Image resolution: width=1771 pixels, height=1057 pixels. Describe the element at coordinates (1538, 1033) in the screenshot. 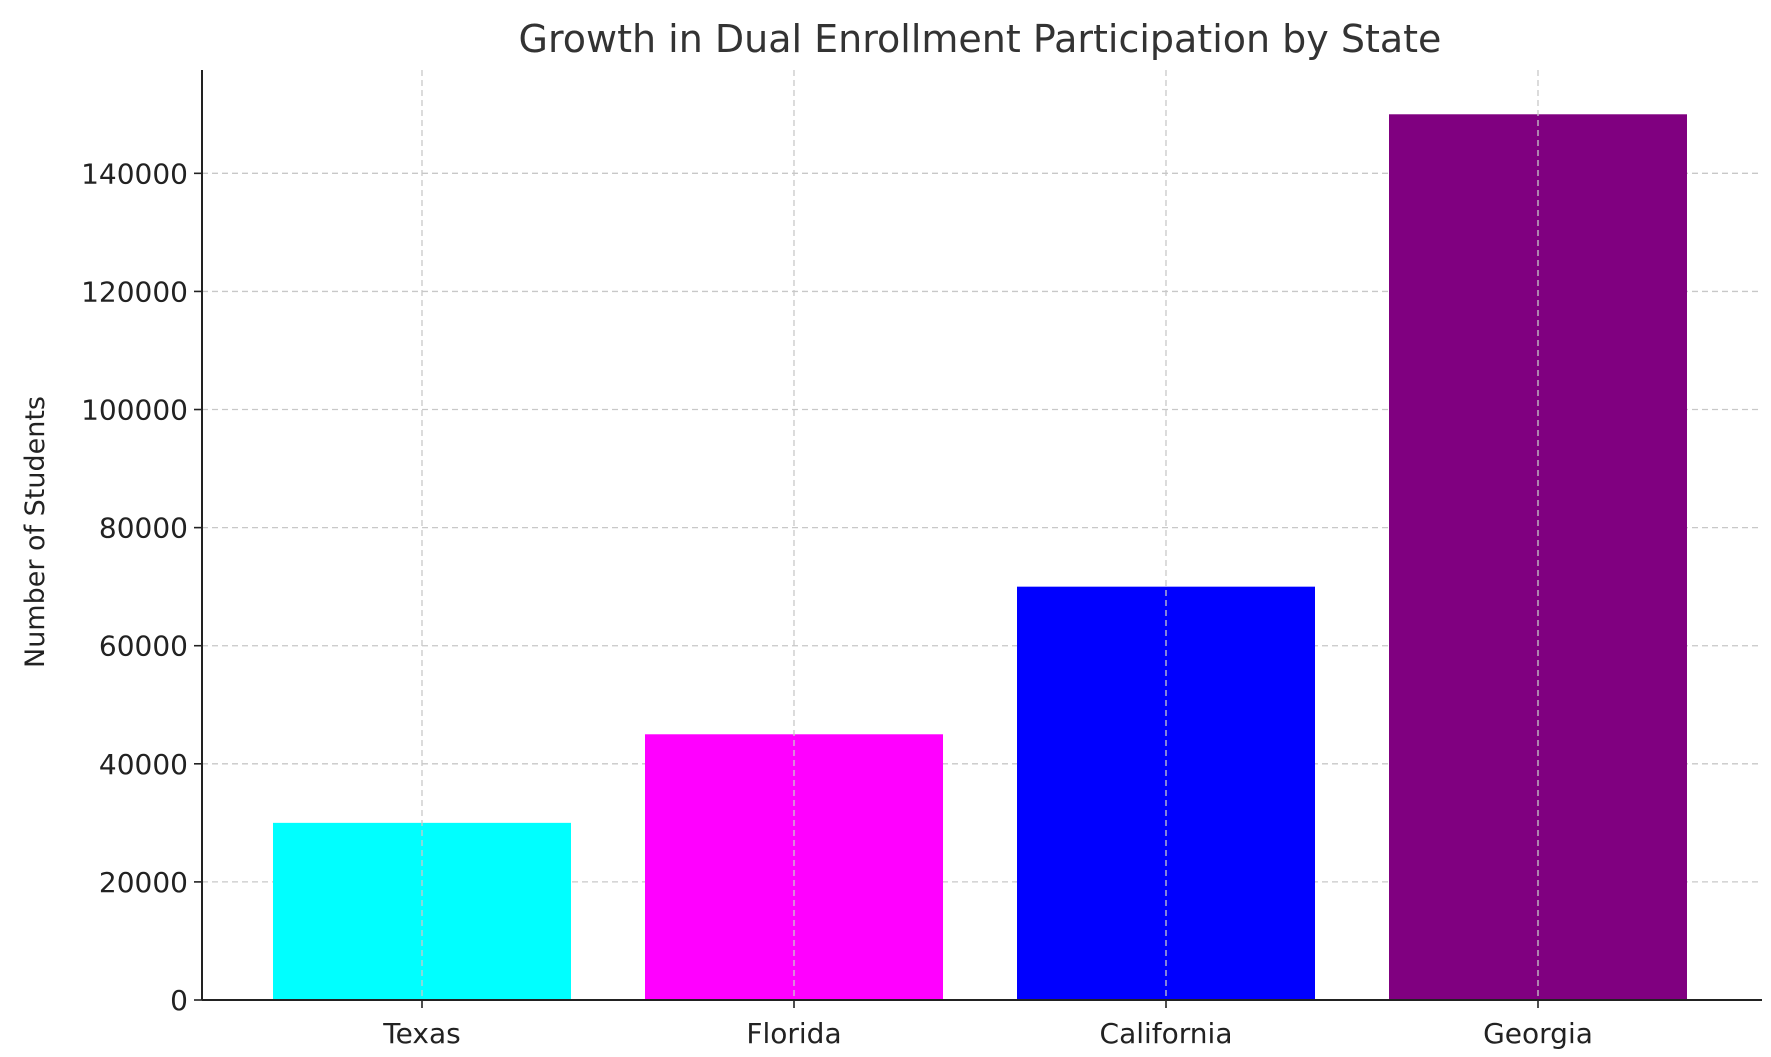

I see `x-tick-label: Georgia` at that location.